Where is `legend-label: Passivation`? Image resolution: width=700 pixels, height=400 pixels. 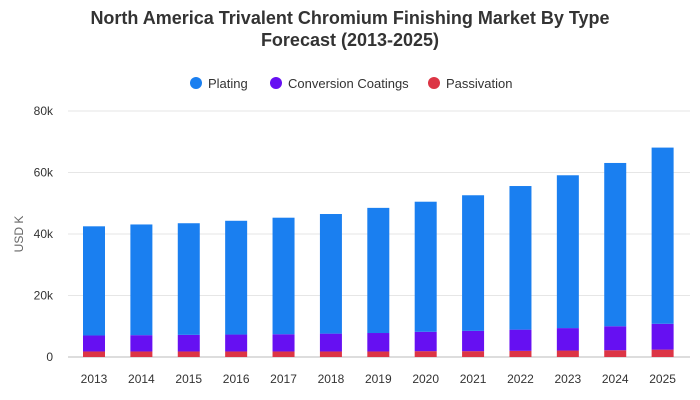 legend-label: Passivation is located at coordinates (479, 83).